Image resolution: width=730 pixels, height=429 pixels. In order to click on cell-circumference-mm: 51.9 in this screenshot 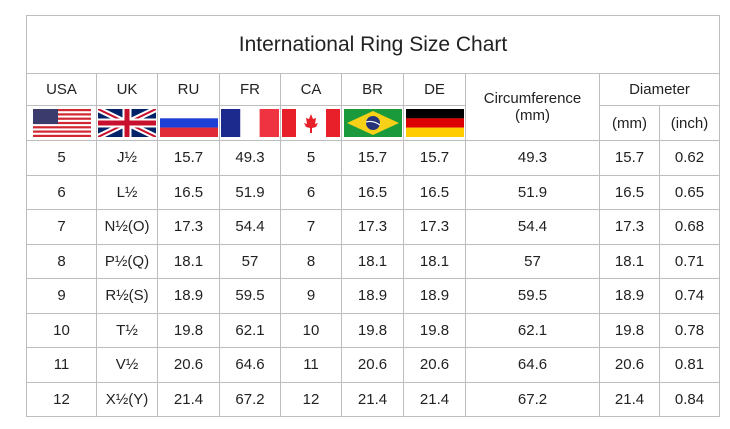, I will do `click(532, 192)`.